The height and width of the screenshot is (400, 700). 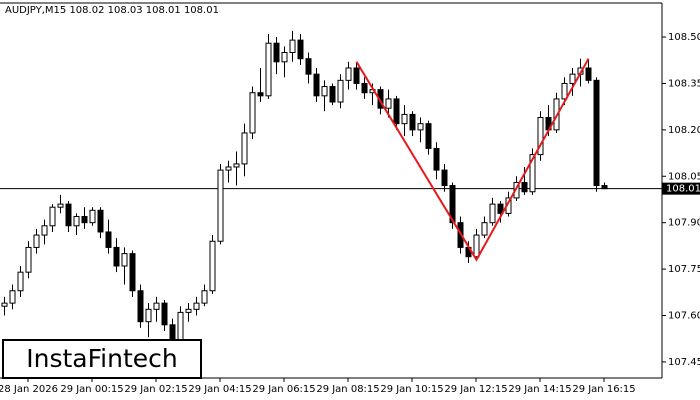 I want to click on y-tick-label: 107.60, so click(x=684, y=316).